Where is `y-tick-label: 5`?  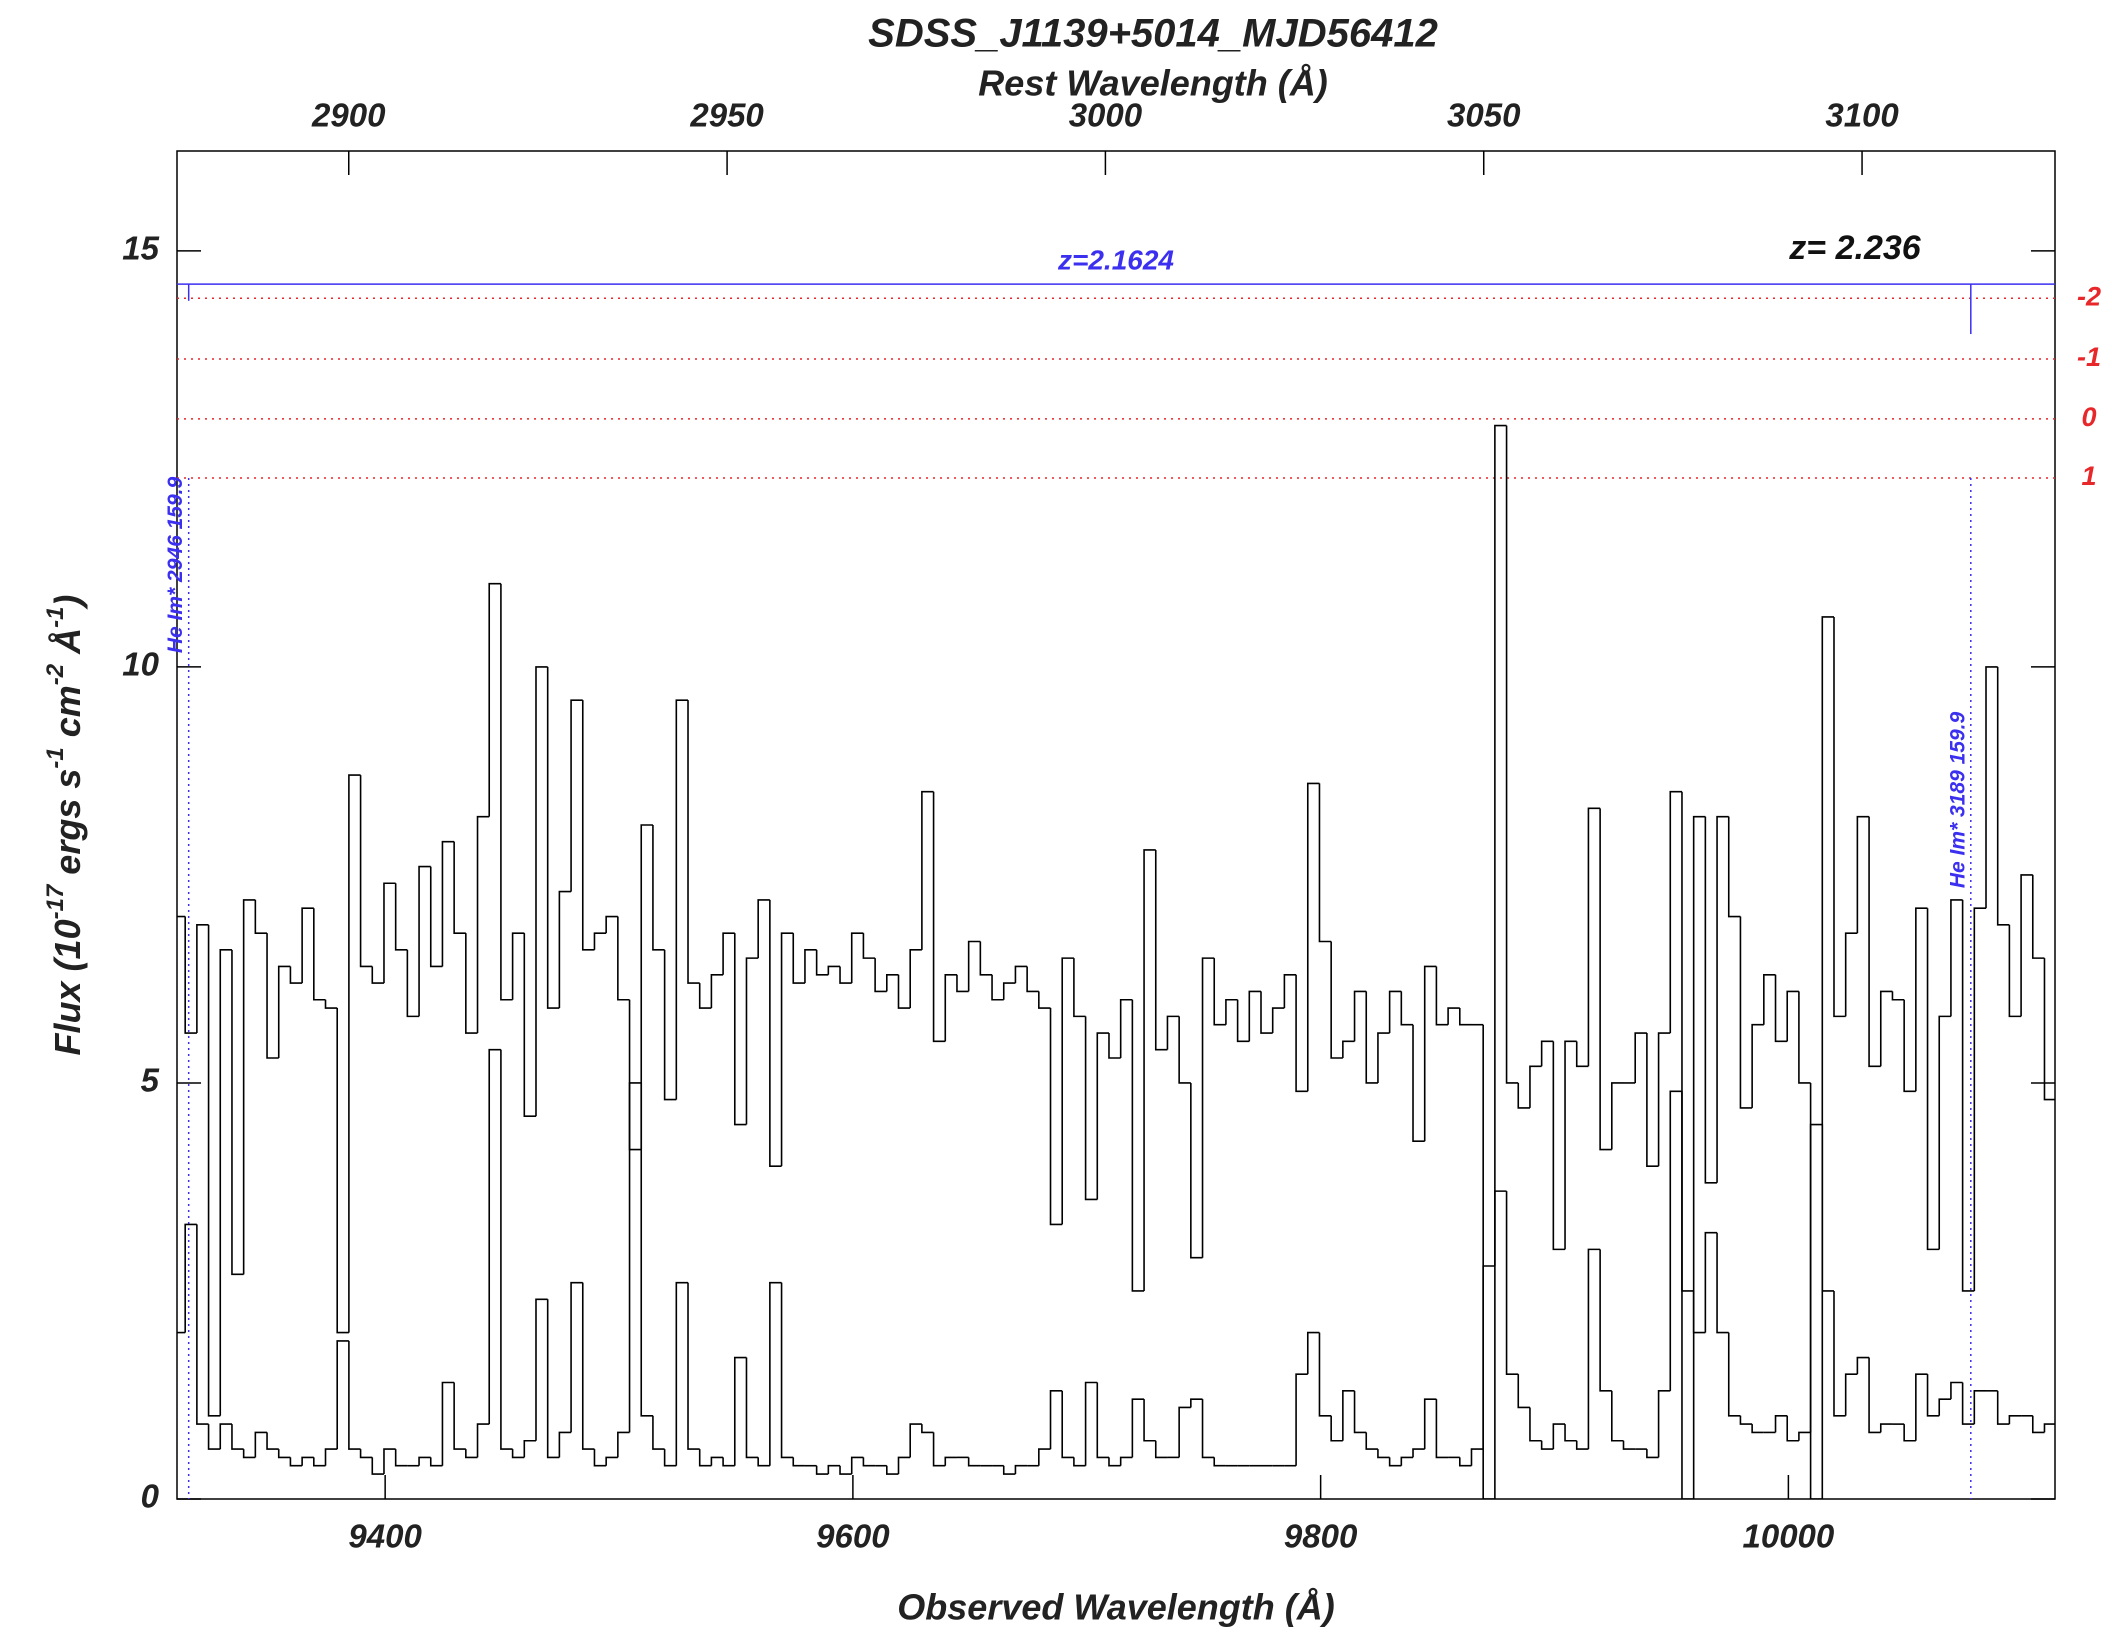
y-tick-label: 5 is located at coordinates (150, 1080).